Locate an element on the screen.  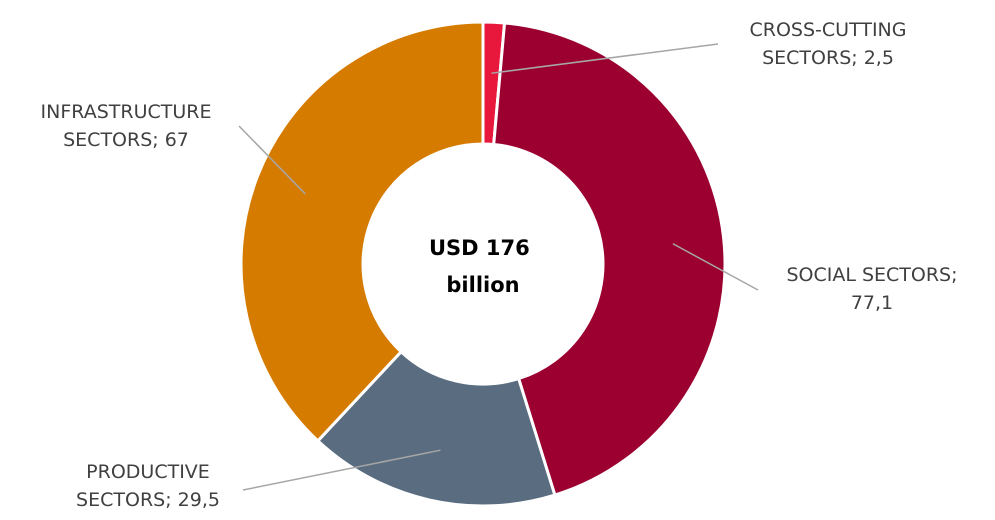
center-label-line-1: USD 176 is located at coordinates (479, 248).